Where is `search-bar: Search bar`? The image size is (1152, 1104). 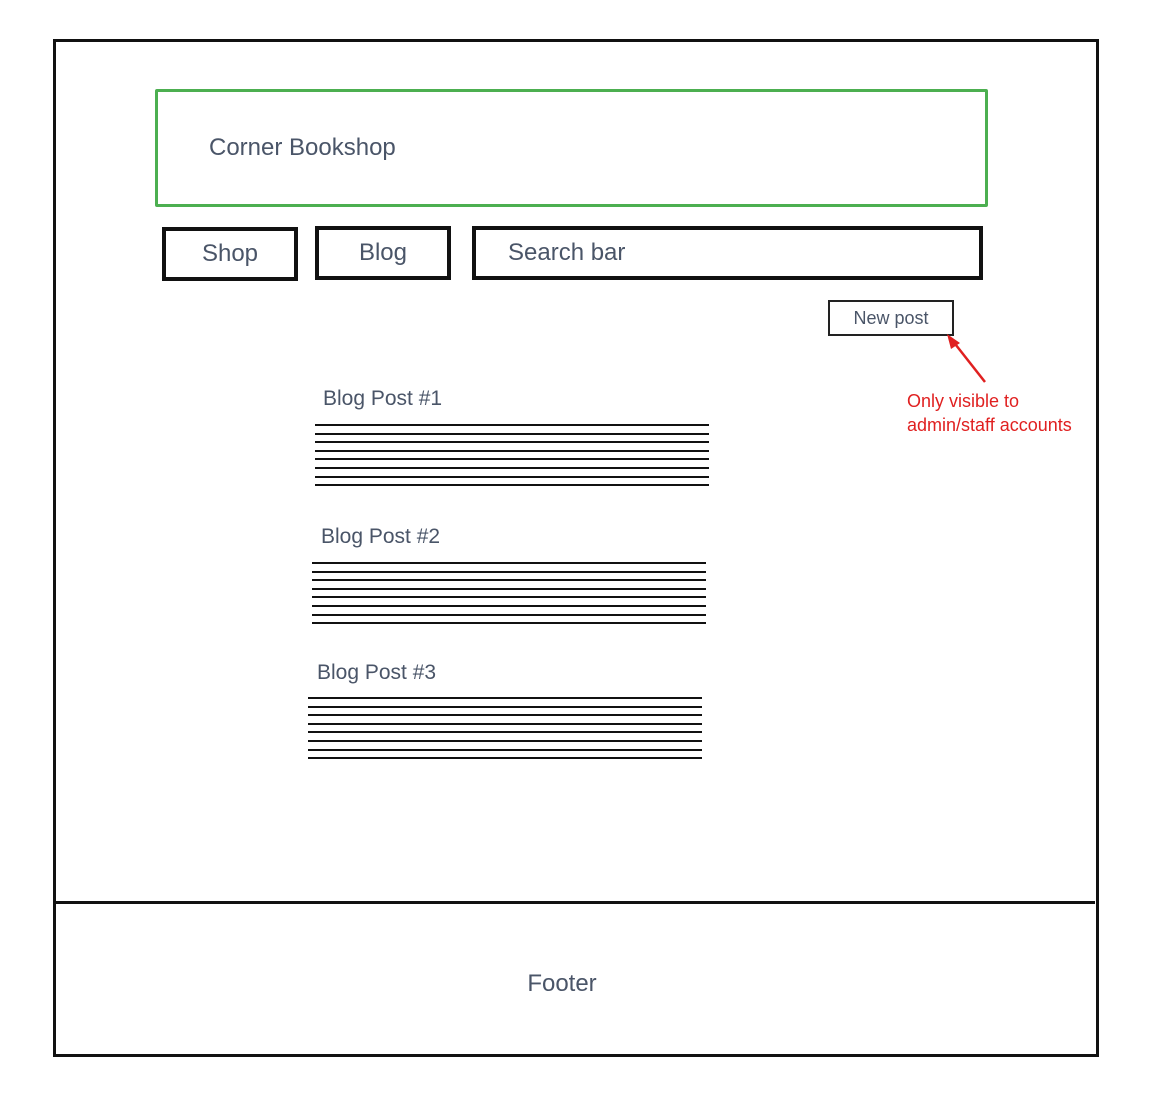
search-bar: Search bar is located at coordinates (727, 253).